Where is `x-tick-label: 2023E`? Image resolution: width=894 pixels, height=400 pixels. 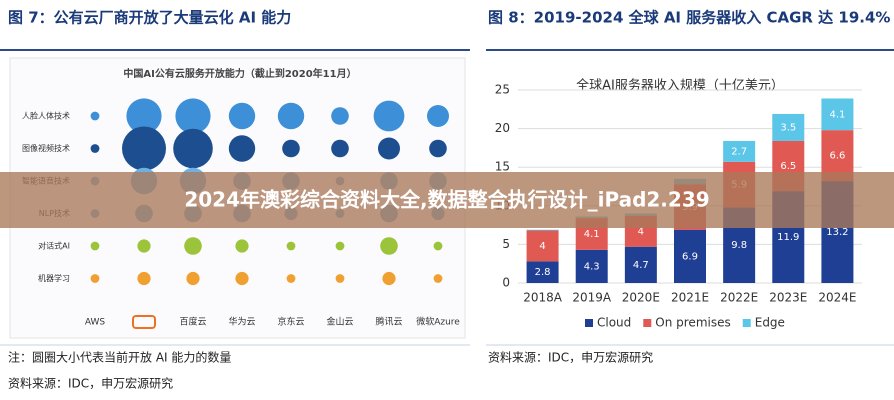 x-tick-label: 2023E is located at coordinates (788, 298).